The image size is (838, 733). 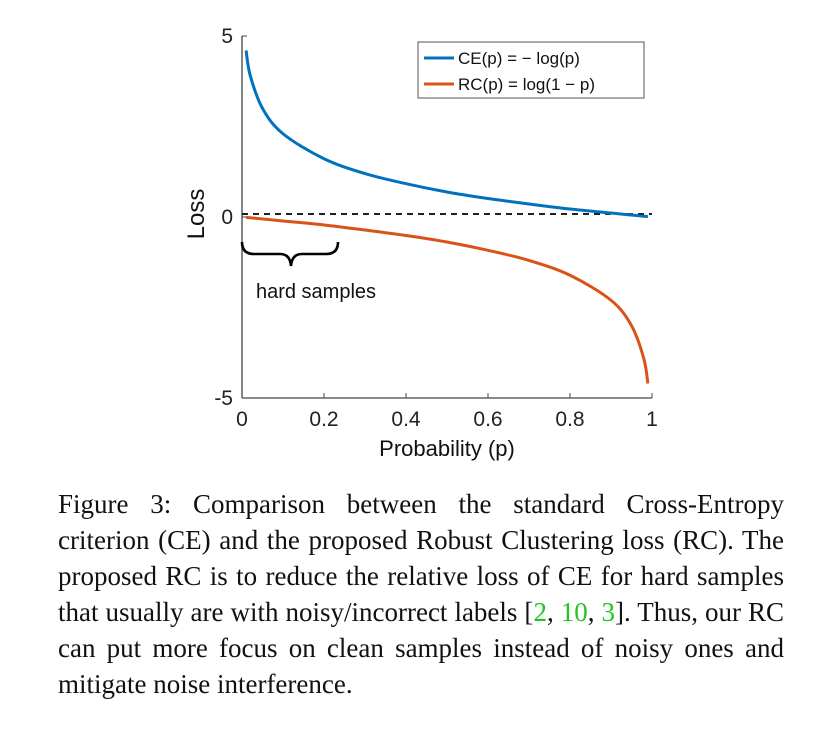 I want to click on caption-label: Figure 3:, so click(x=115, y=504).